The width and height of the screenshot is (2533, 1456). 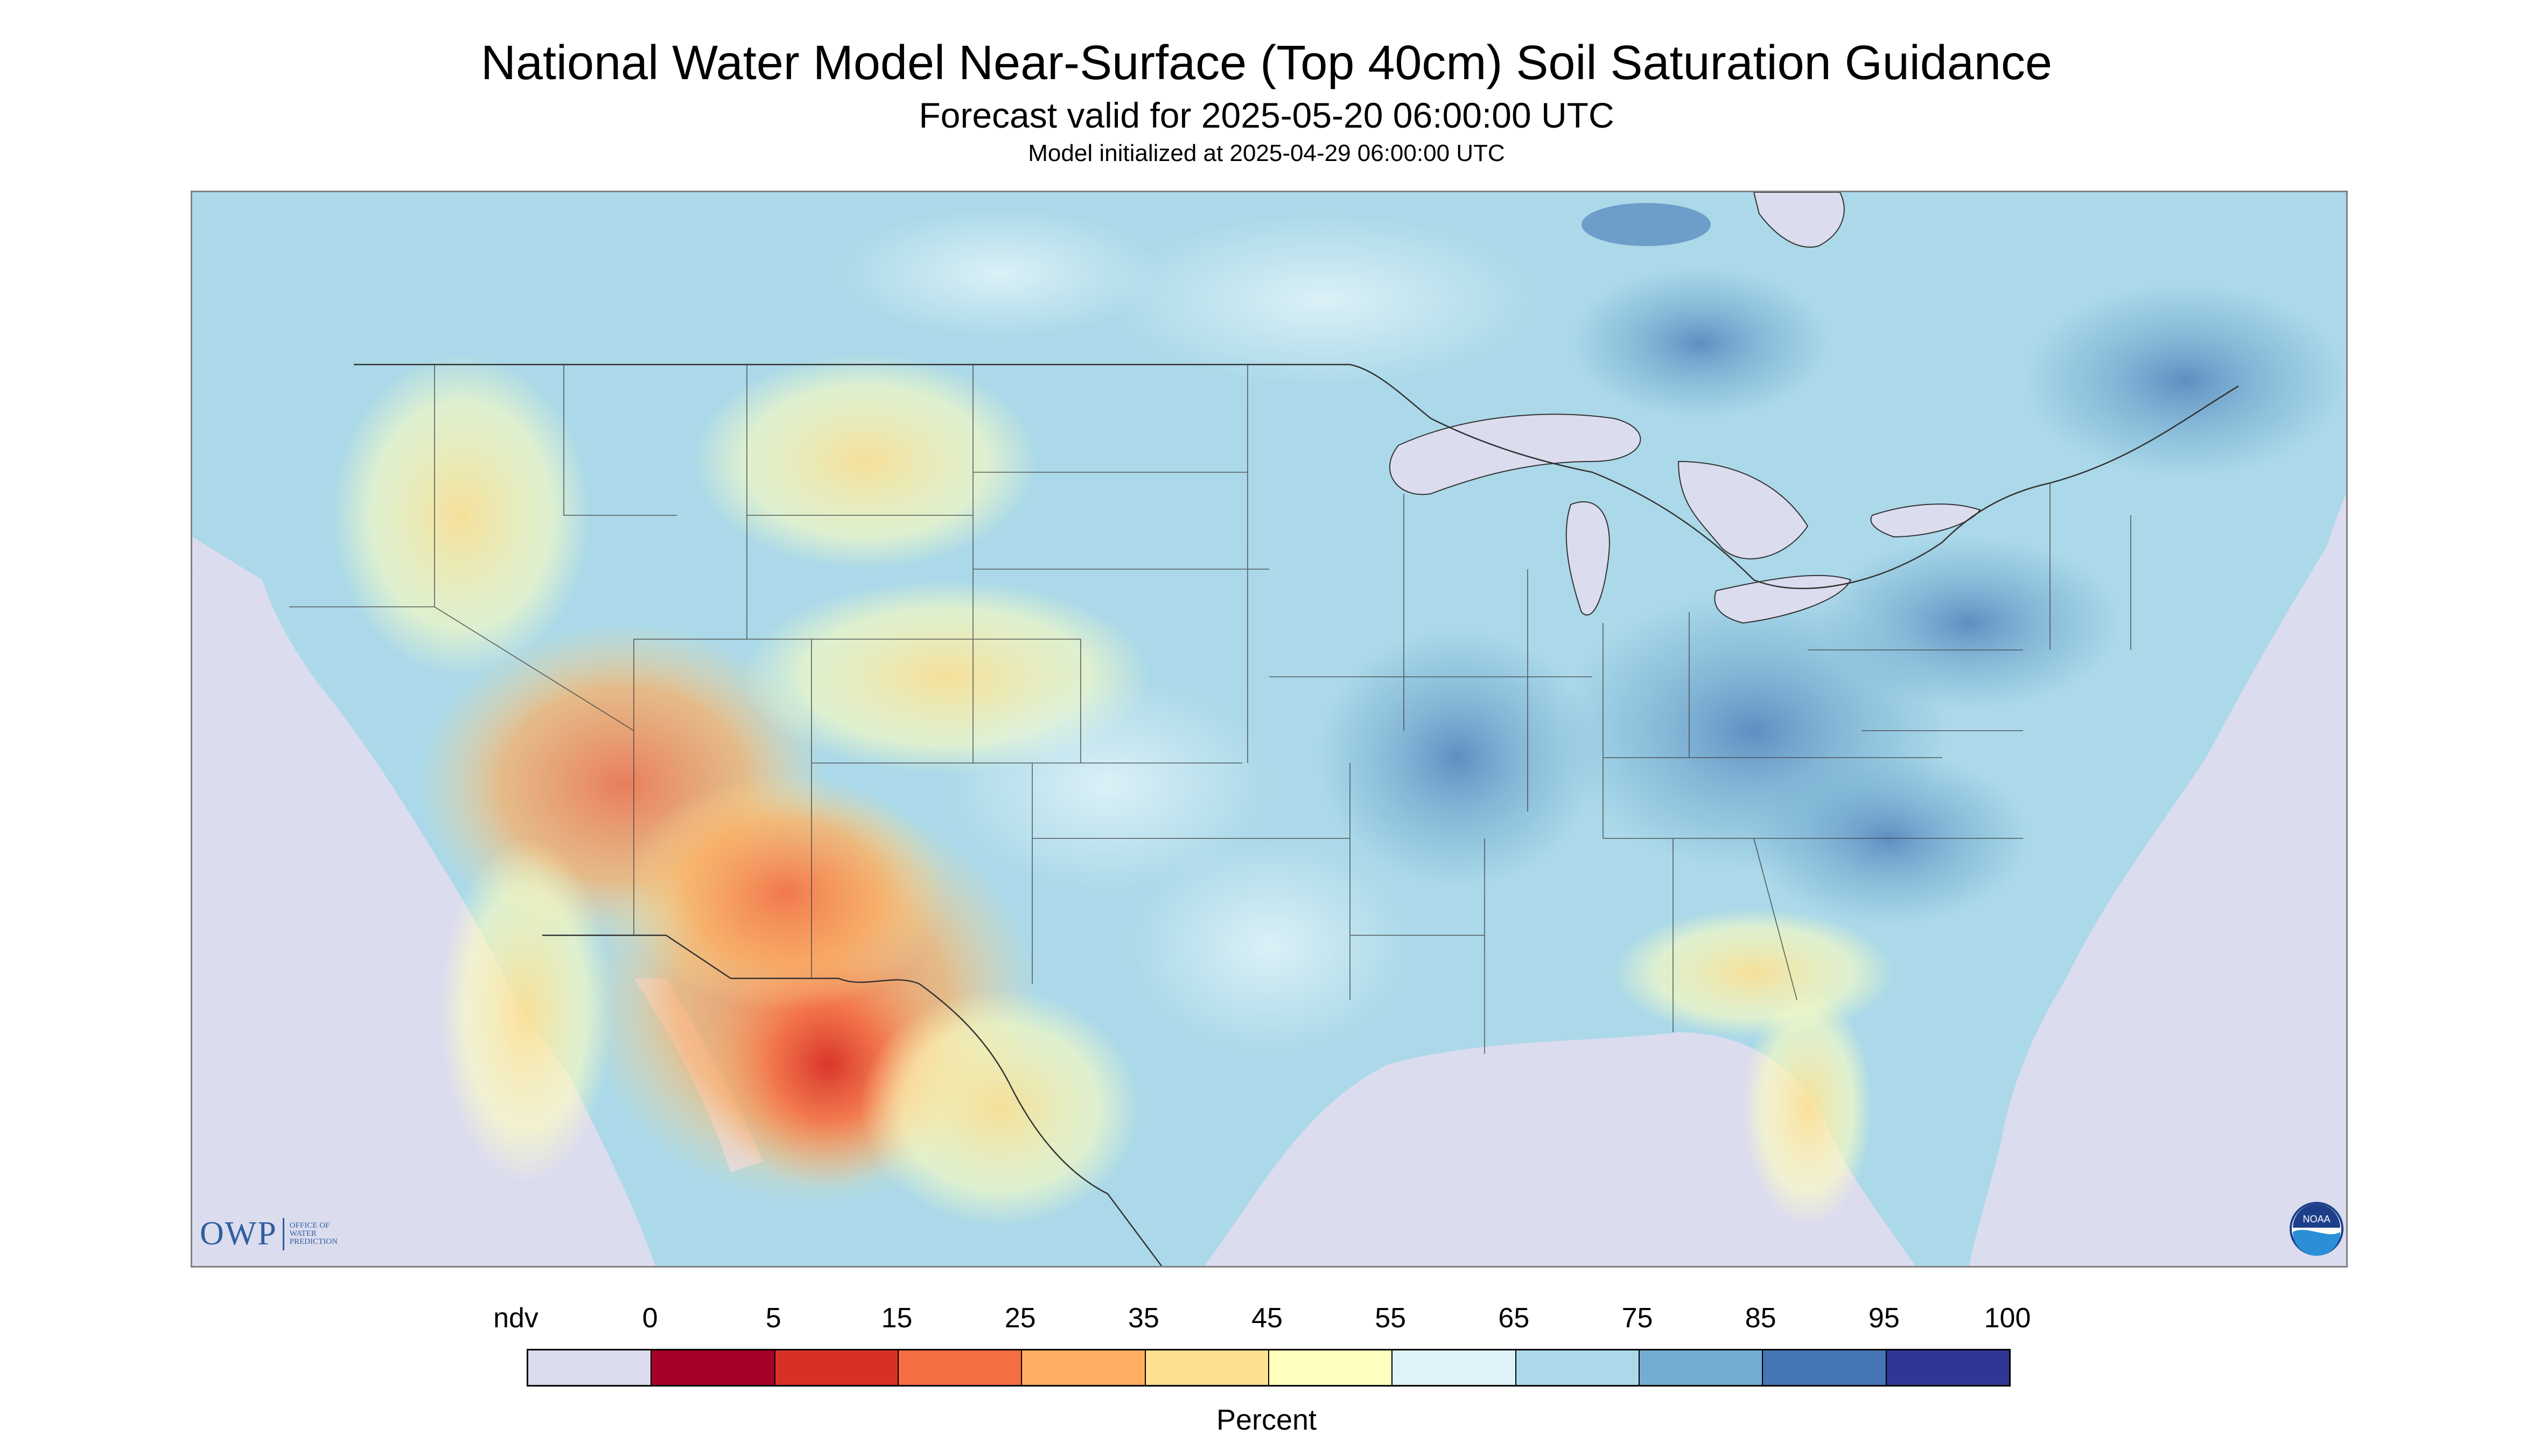 What do you see at coordinates (1143, 1318) in the screenshot?
I see `legend-tick-label: 35` at bounding box center [1143, 1318].